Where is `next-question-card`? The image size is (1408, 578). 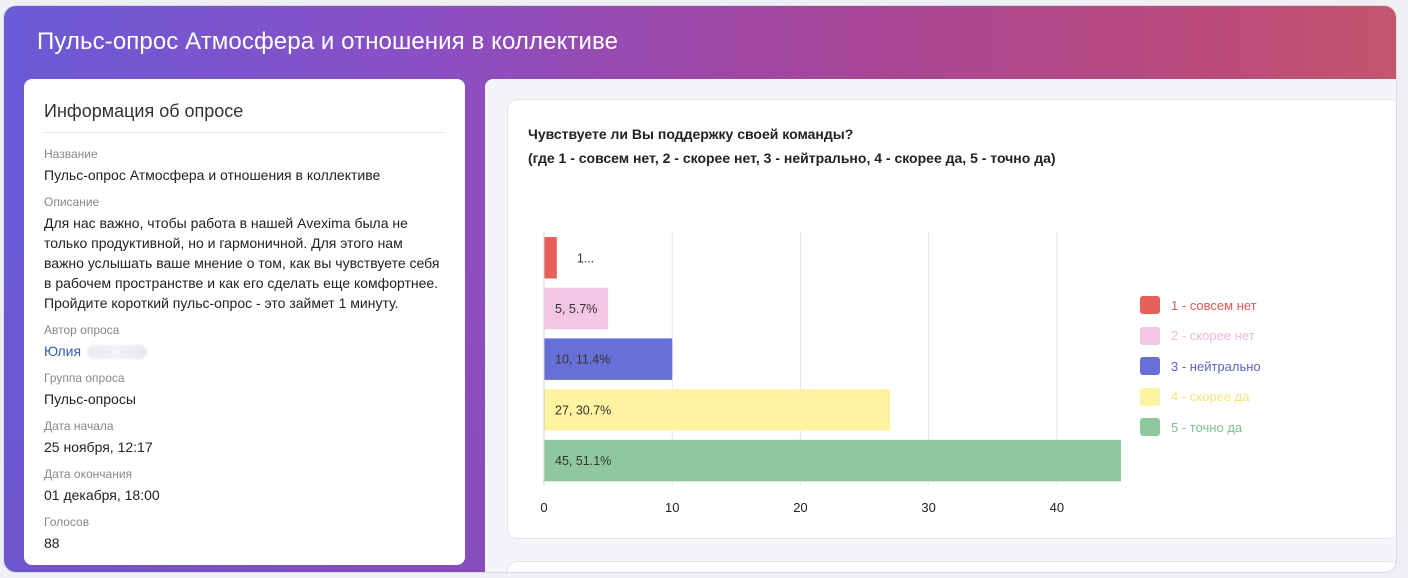 next-question-card is located at coordinates (951, 566).